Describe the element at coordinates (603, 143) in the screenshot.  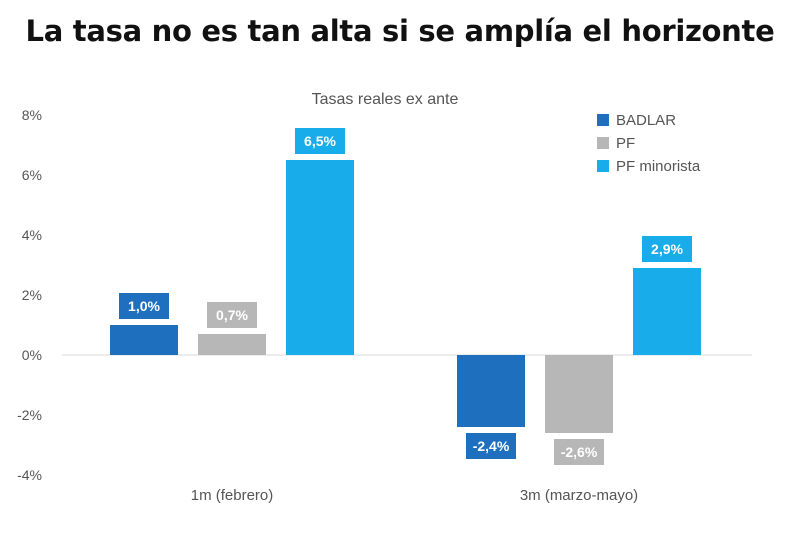
I see `legend-swatch-pf` at that location.